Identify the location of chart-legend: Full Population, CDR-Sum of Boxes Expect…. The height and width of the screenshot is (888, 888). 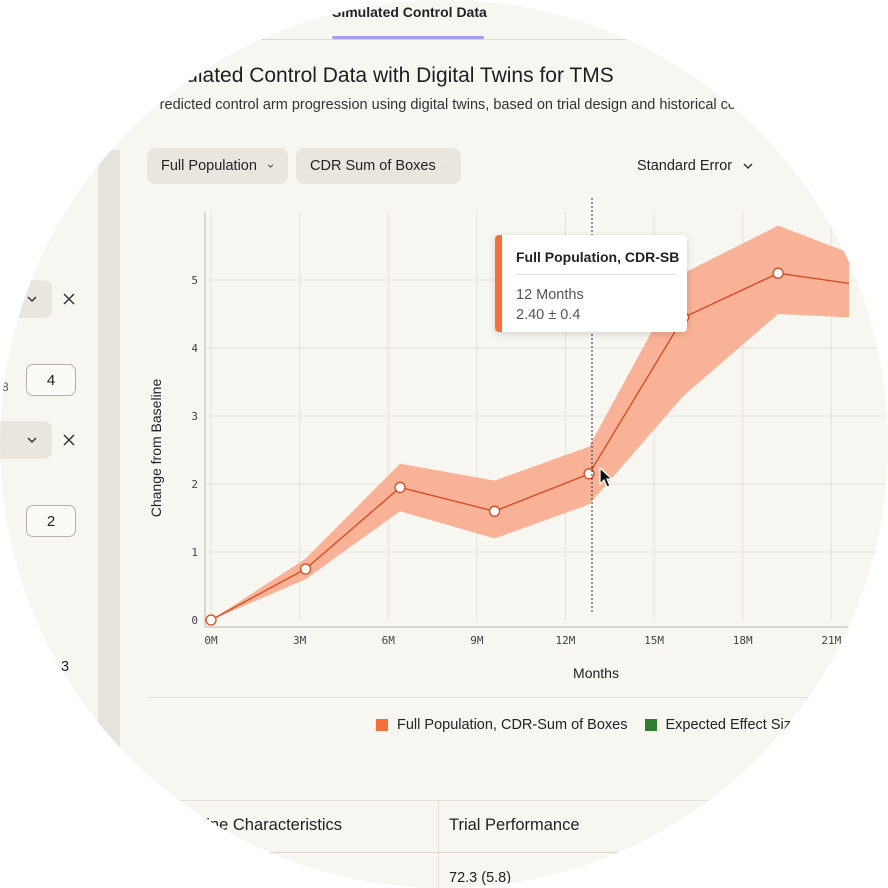
(587, 725).